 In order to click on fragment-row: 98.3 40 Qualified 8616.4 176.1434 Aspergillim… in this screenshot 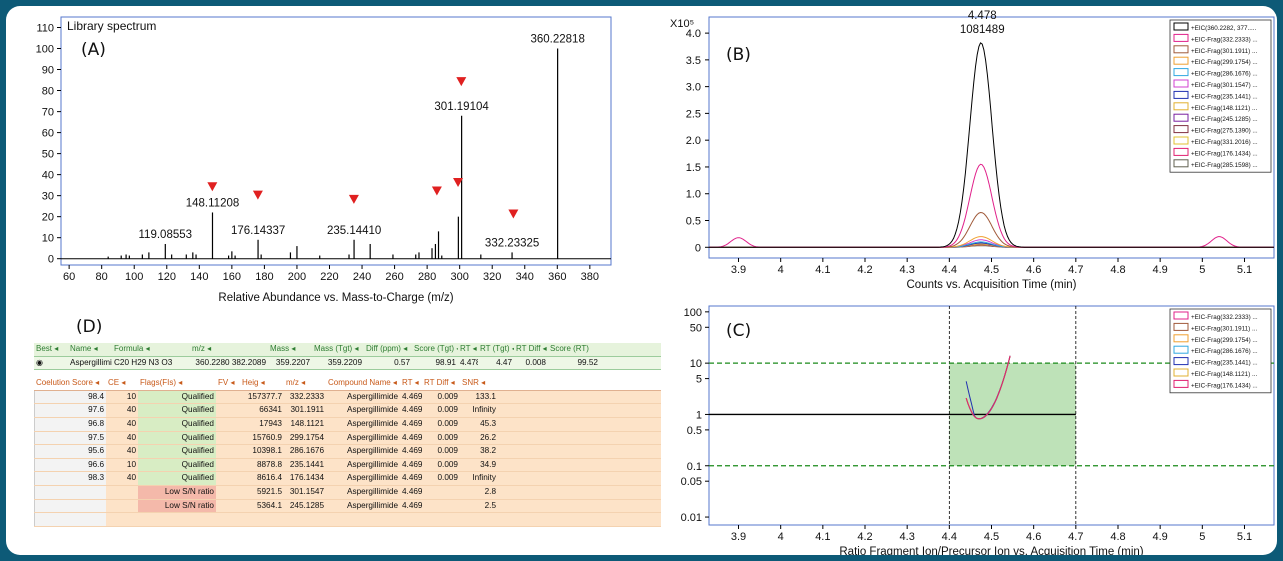, I will do `click(347, 479)`.